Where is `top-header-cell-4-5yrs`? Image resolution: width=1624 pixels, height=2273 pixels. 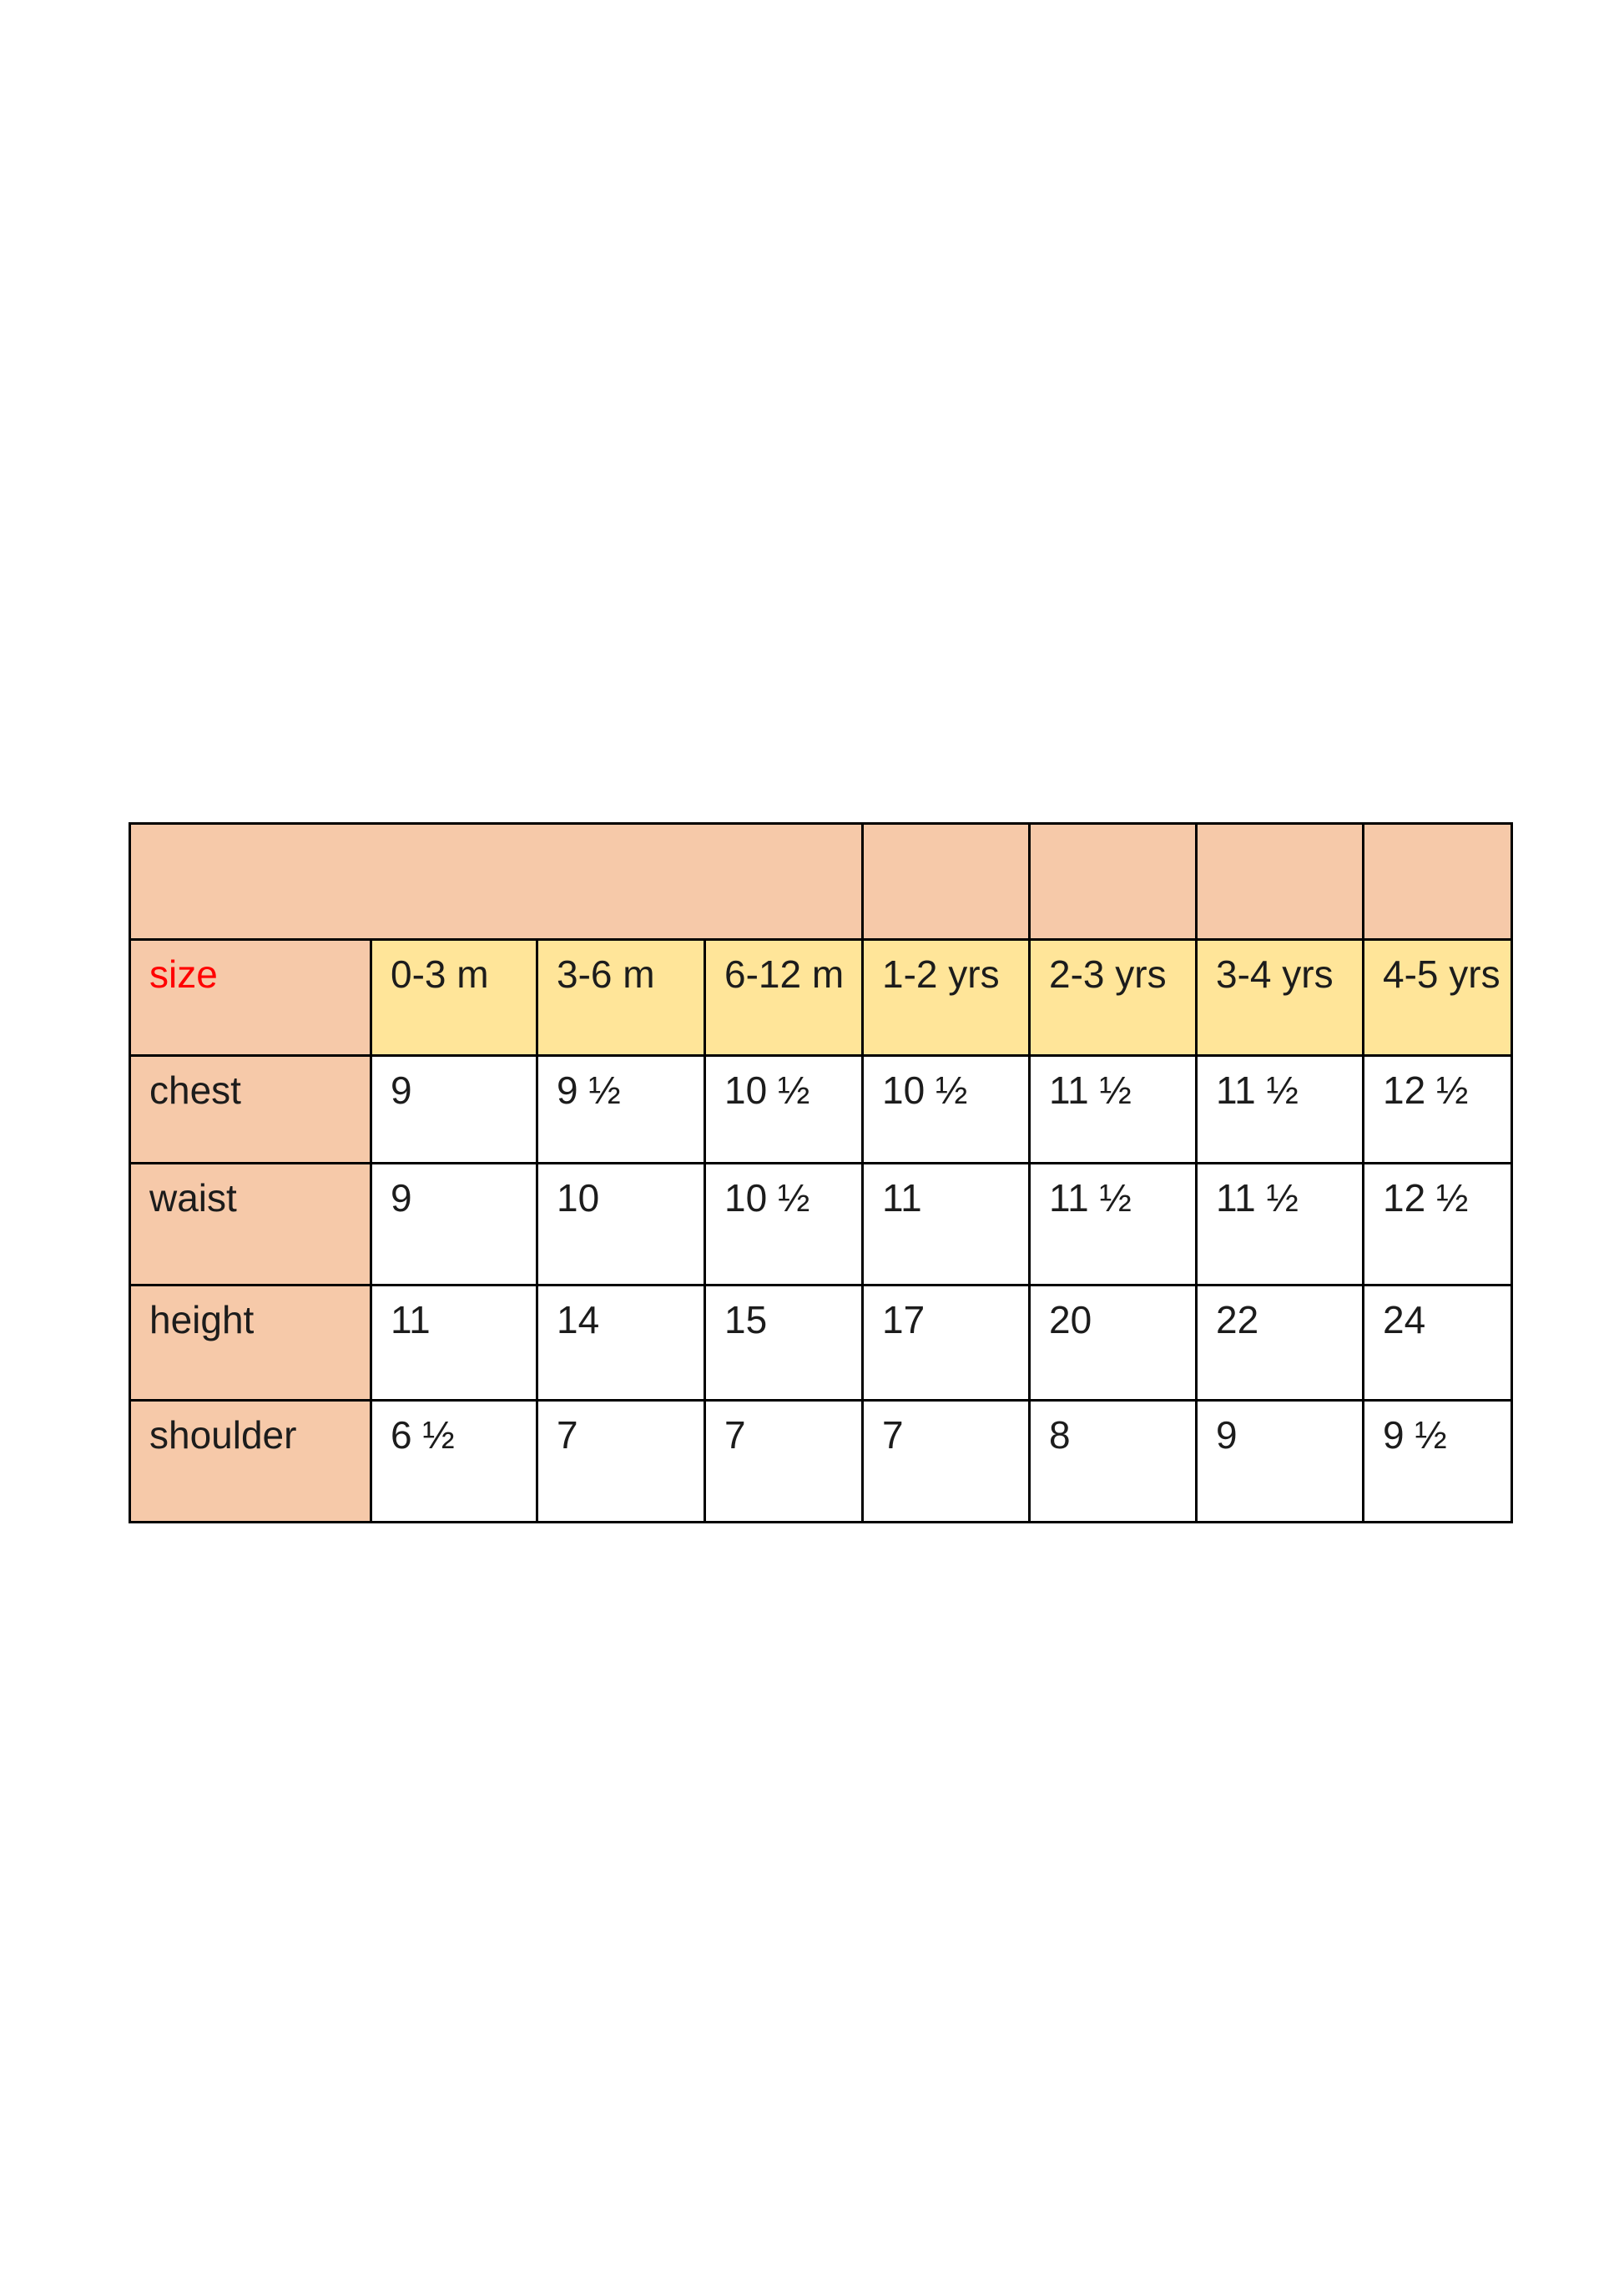
top-header-cell-4-5yrs is located at coordinates (1437, 881).